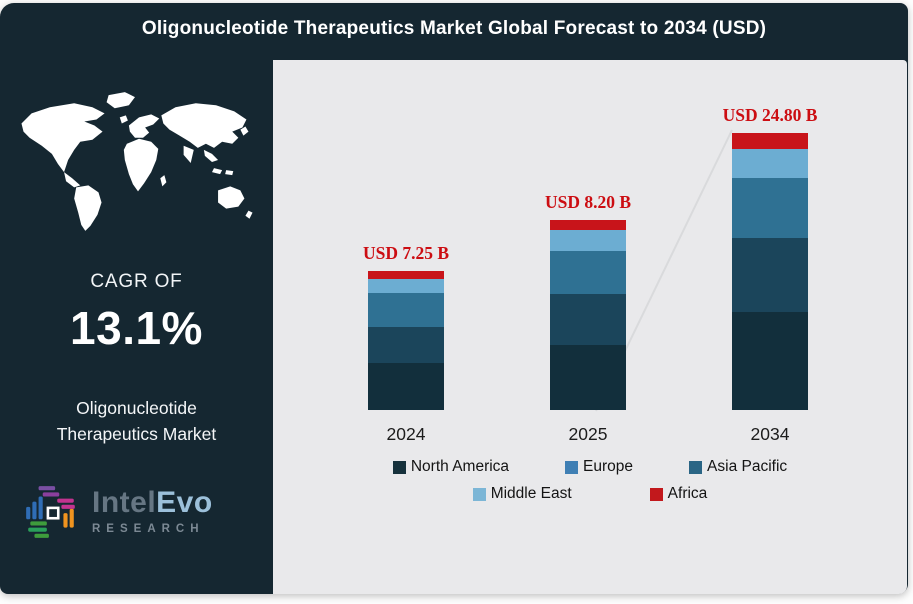 Image resolution: width=913 pixels, height=604 pixels. What do you see at coordinates (608, 466) in the screenshot?
I see `legend-label: Europe` at bounding box center [608, 466].